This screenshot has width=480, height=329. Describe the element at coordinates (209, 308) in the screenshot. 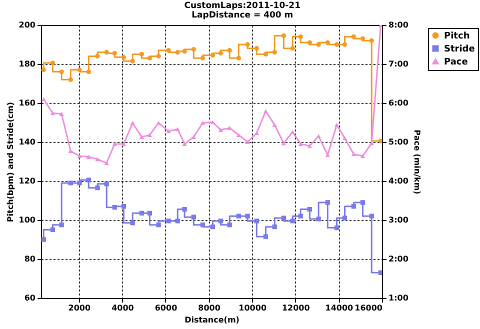

I see `x-tick-label: 8000` at that location.